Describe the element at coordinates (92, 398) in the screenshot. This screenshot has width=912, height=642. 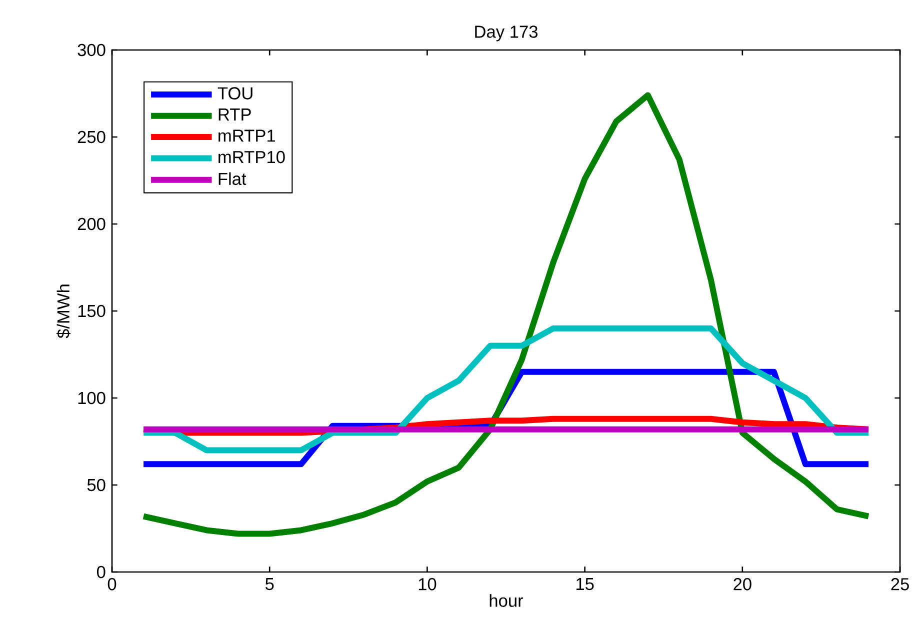
I see `y-tick-label: 100` at that location.